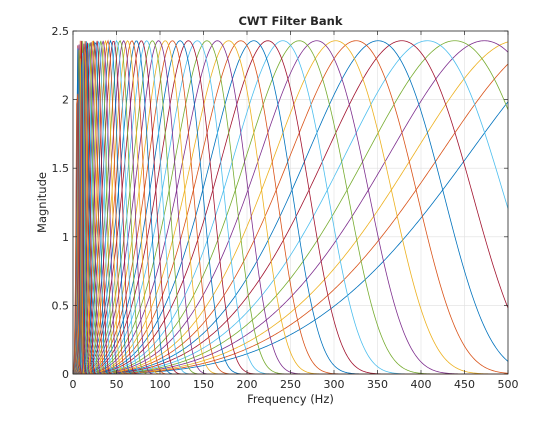  I want to click on x-tick-label: 500, so click(508, 384).